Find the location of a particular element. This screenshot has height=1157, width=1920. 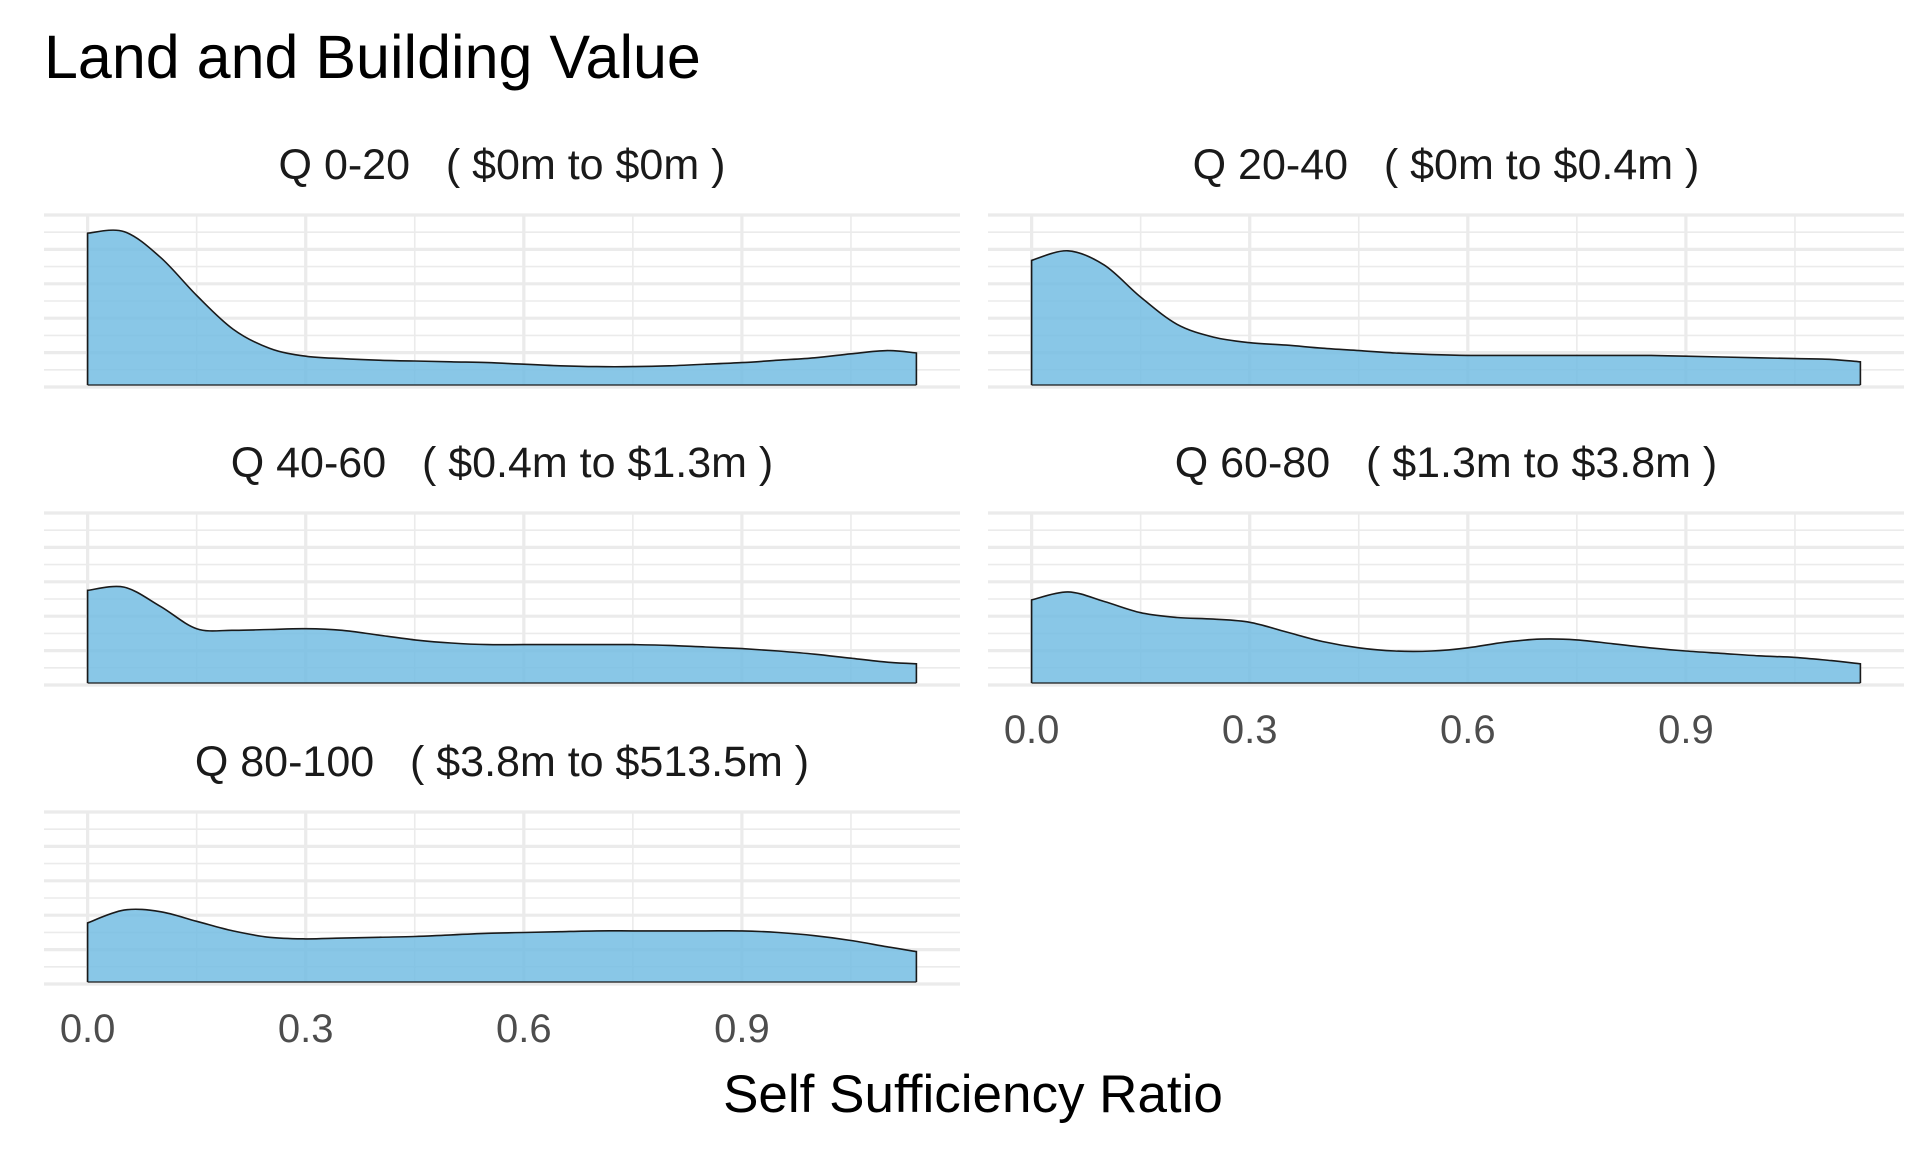

facet-title: Q 20-40 ( $0m to $0.4m ) is located at coordinates (1446, 165).